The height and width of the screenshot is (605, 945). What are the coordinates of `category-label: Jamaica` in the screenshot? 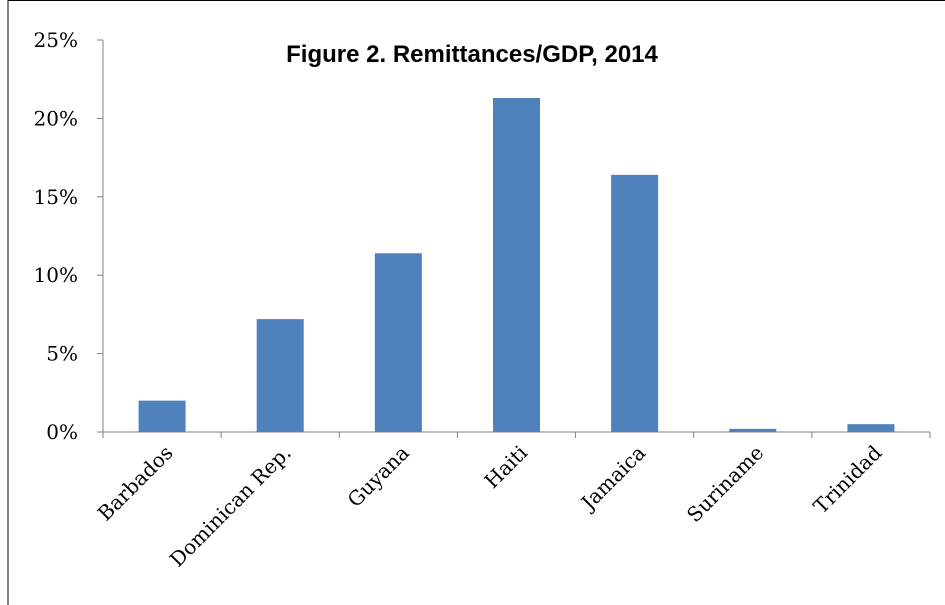 It's located at (612, 478).